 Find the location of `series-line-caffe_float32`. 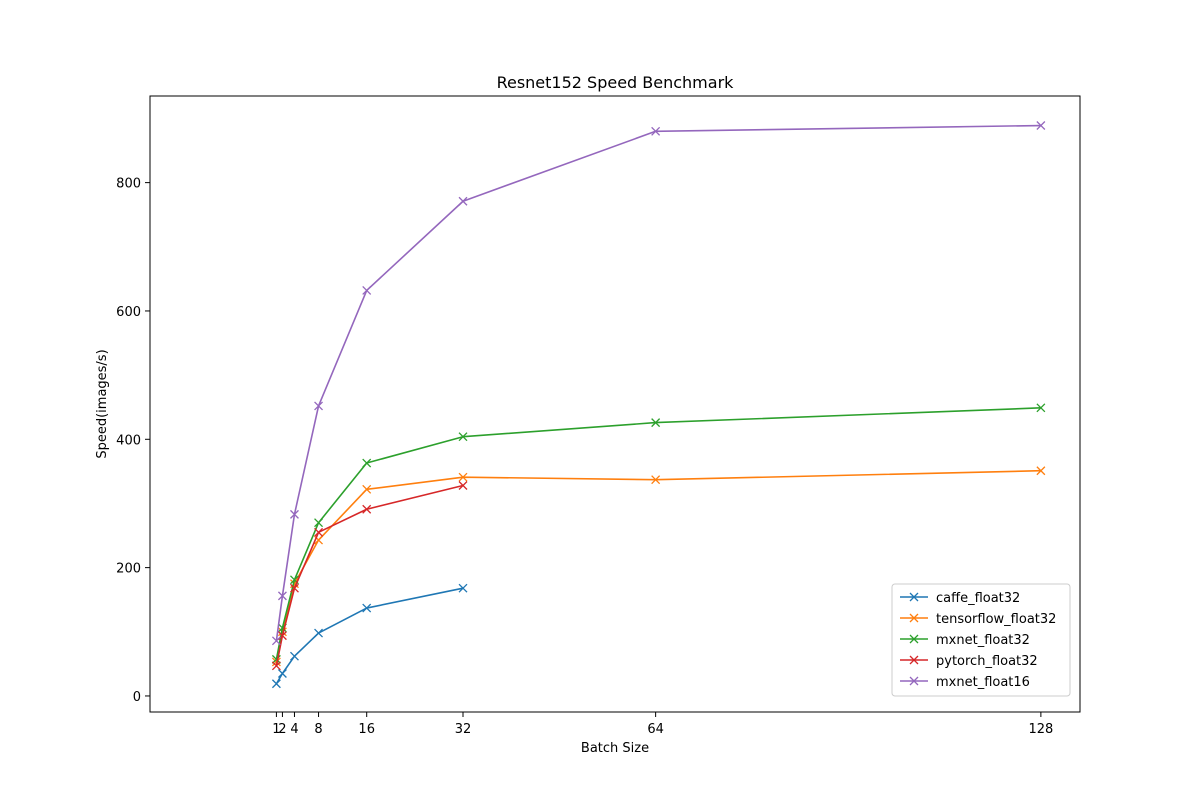

series-line-caffe_float32 is located at coordinates (369, 636).